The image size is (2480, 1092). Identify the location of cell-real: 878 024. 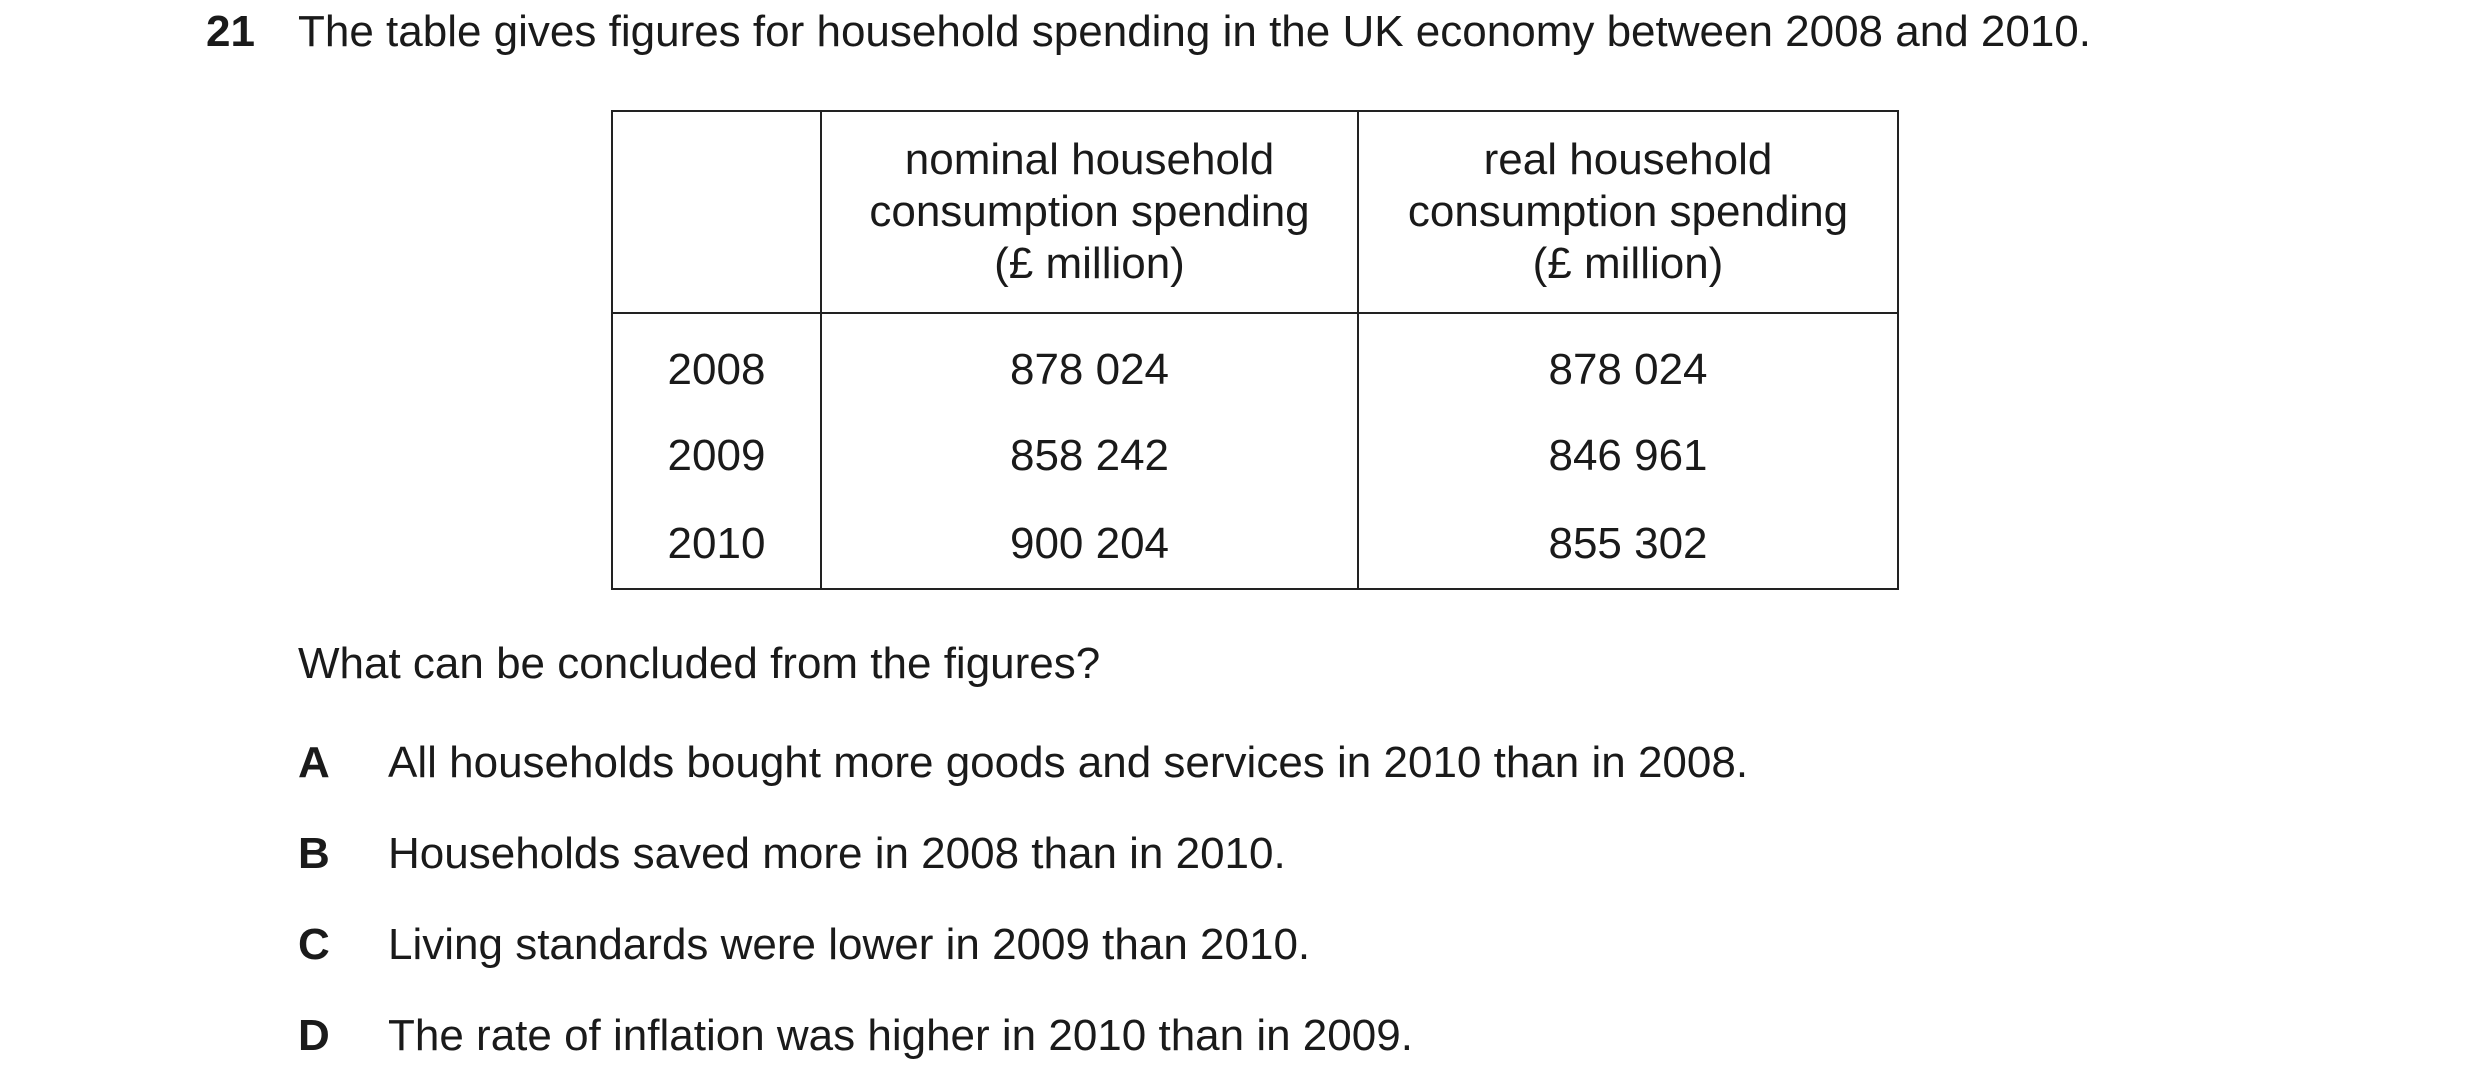
(1628, 362).